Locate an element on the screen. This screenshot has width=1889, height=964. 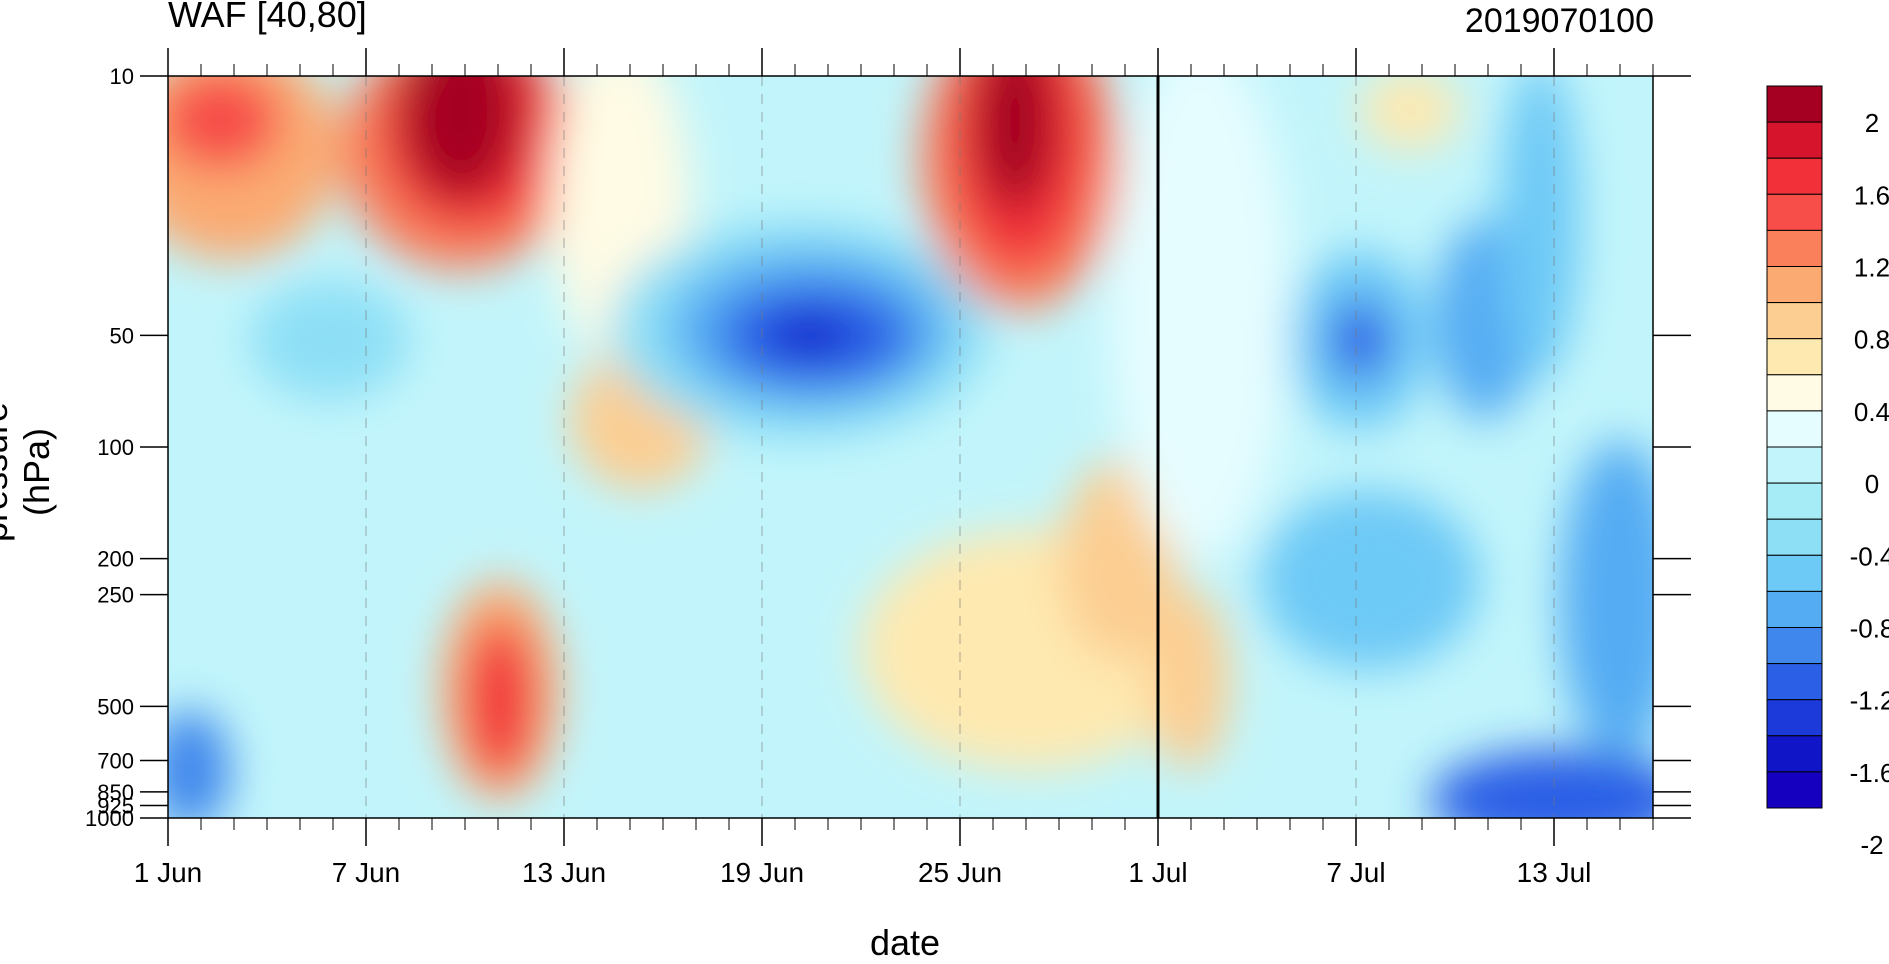
colorbar: 2 1.6 1.2 0.8 0.4 0 -0.4 -0.8 -1.2 -1.6 -2 is located at coordinates (1827, 472).